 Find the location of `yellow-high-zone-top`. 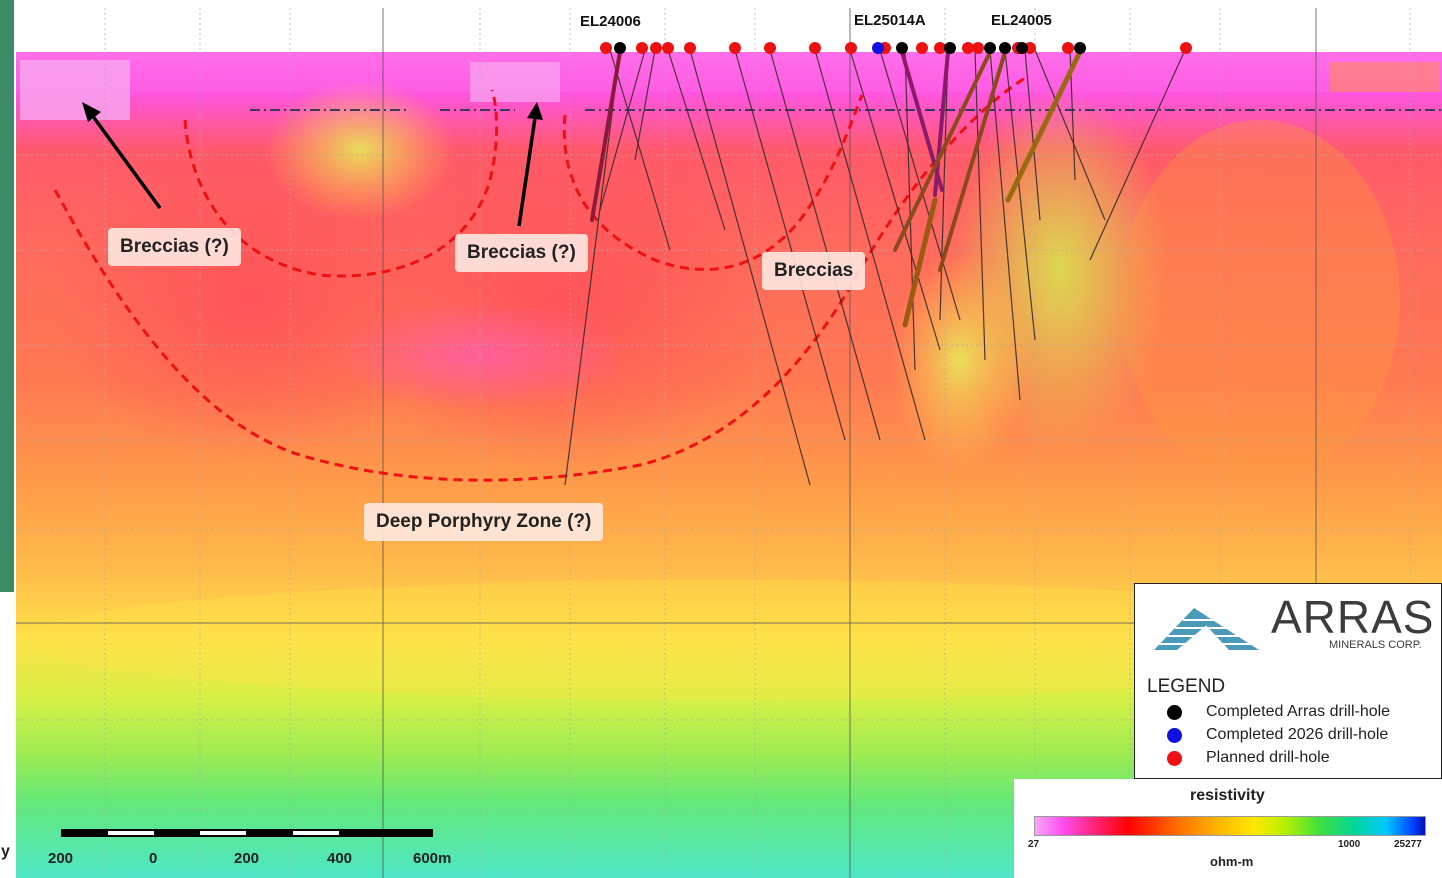

yellow-high-zone-top is located at coordinates (360, 150).